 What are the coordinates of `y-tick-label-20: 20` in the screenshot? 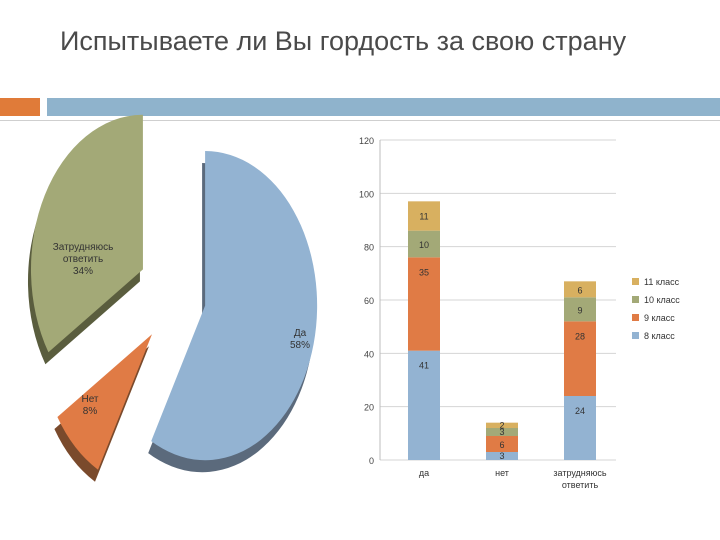 It's located at (369, 408).